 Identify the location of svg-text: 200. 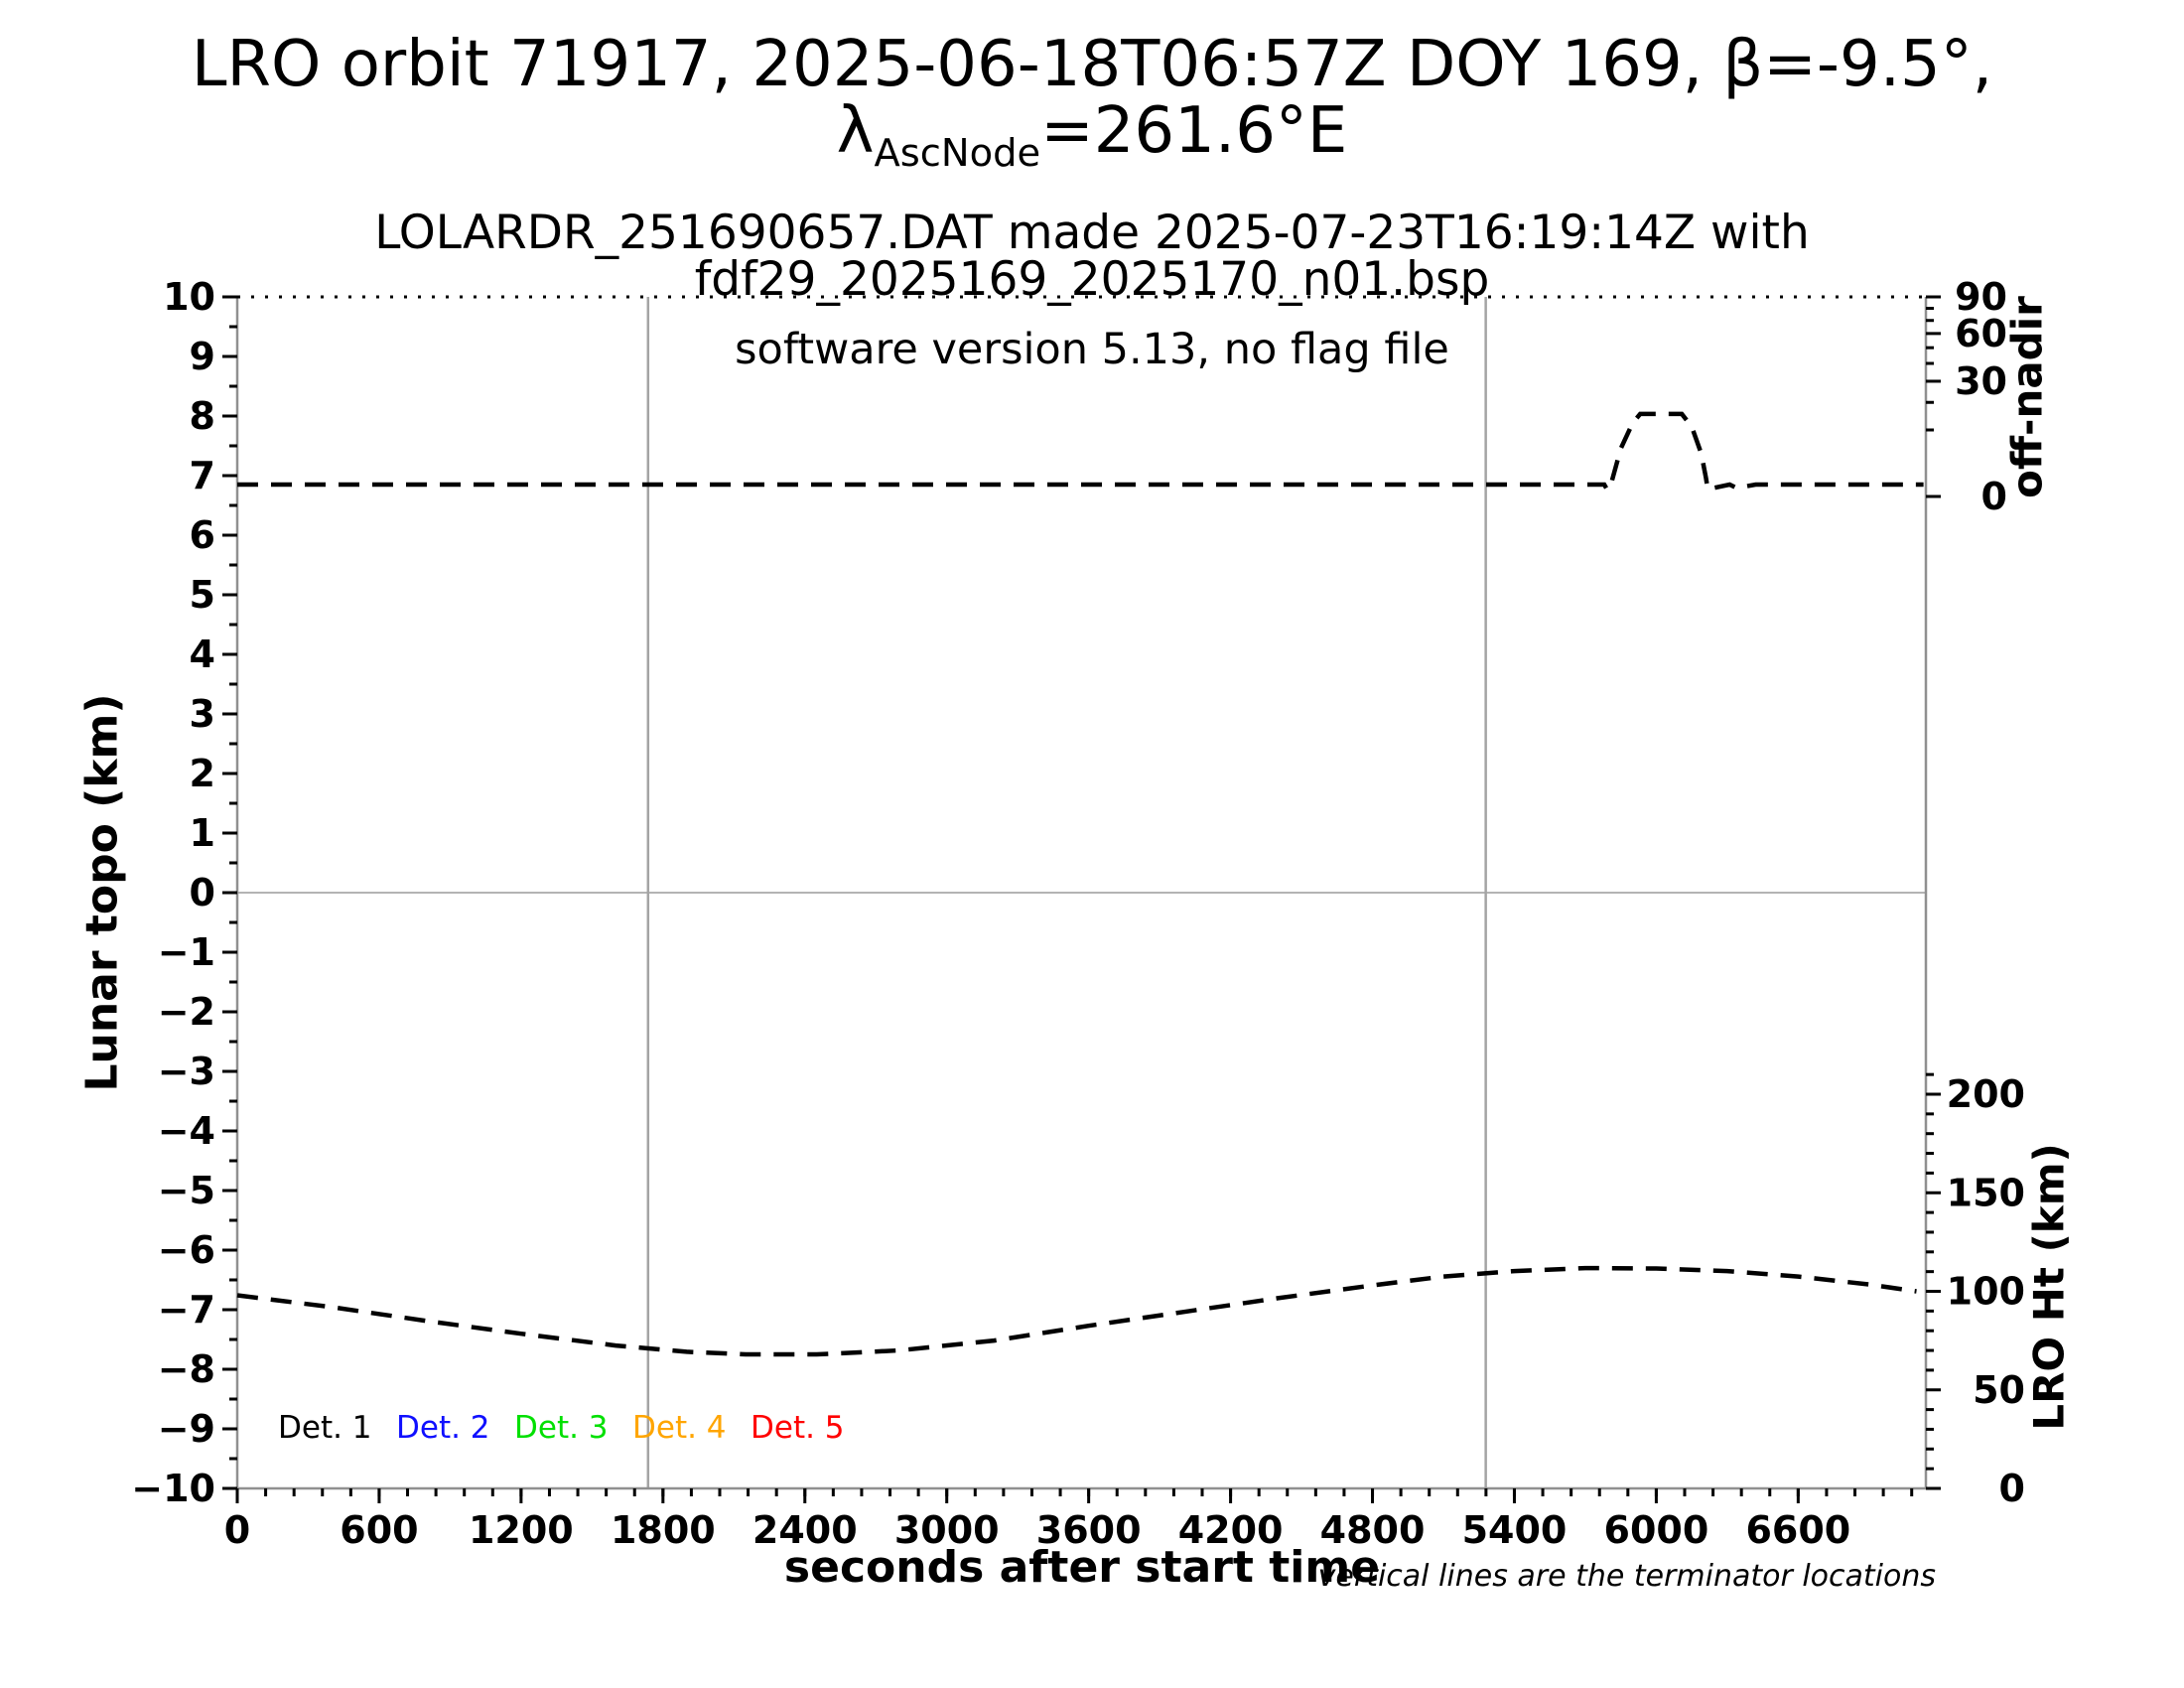
(1986, 1094).